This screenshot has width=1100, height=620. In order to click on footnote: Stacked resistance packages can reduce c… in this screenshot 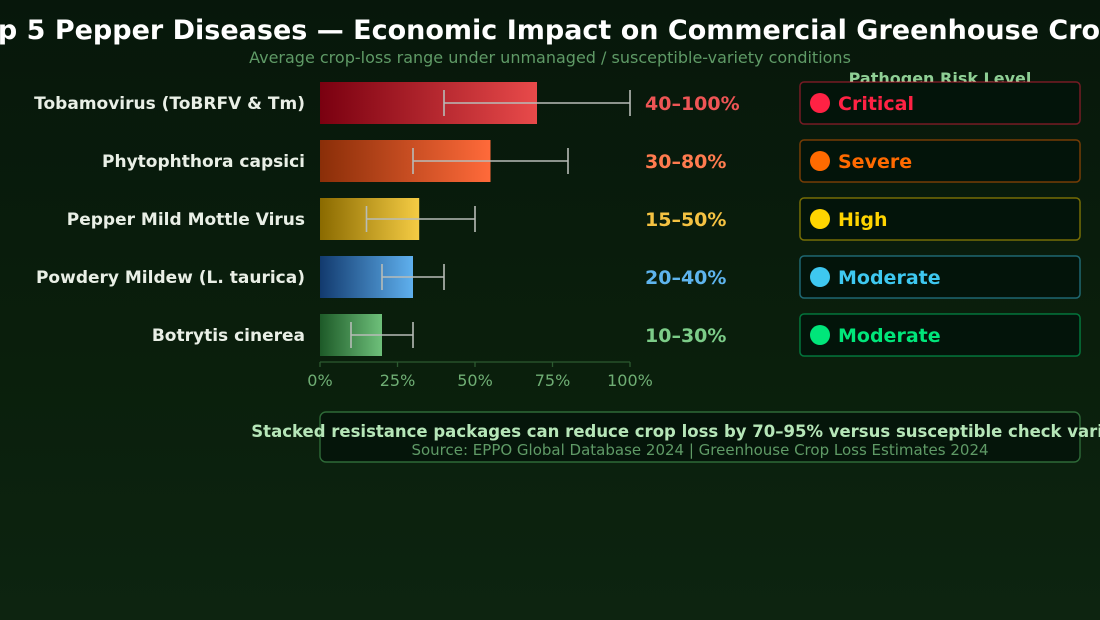, I will do `click(675, 431)`.